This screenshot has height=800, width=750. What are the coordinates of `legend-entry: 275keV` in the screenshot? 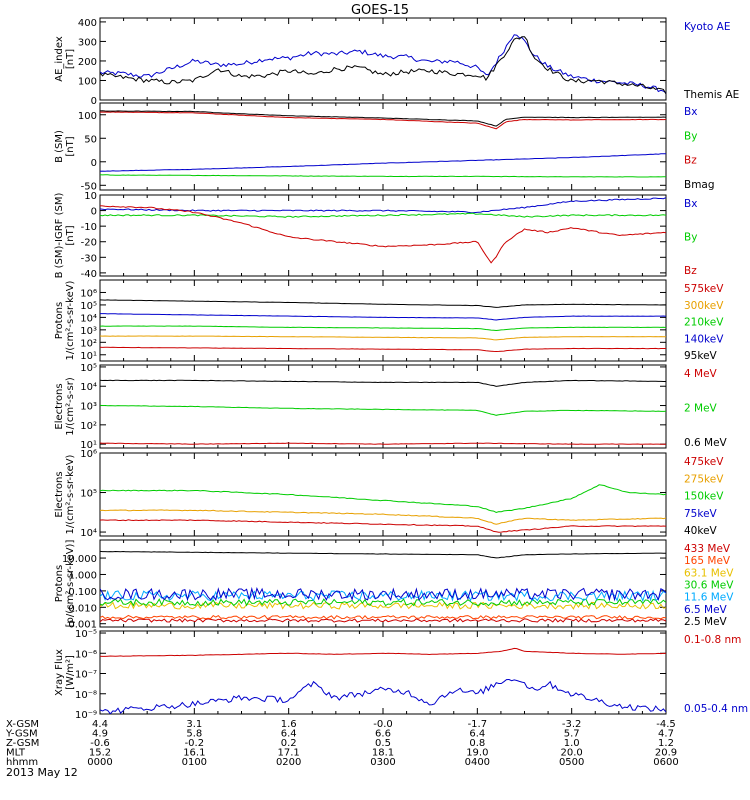 It's located at (704, 479).